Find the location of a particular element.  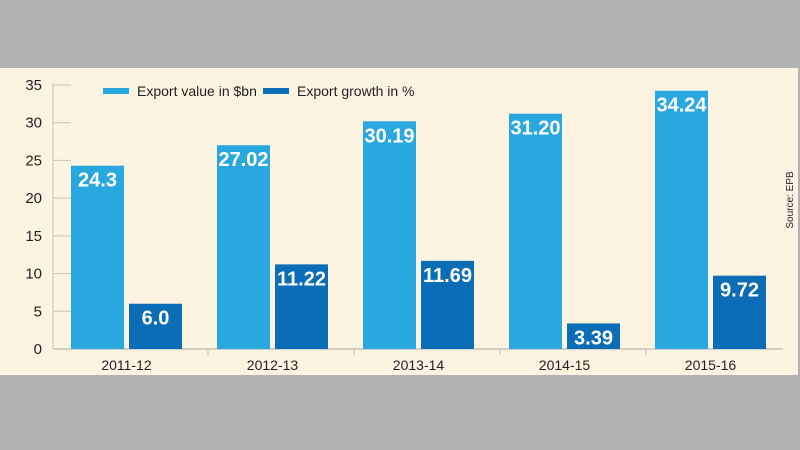

data-label: 3.39 is located at coordinates (593, 338).